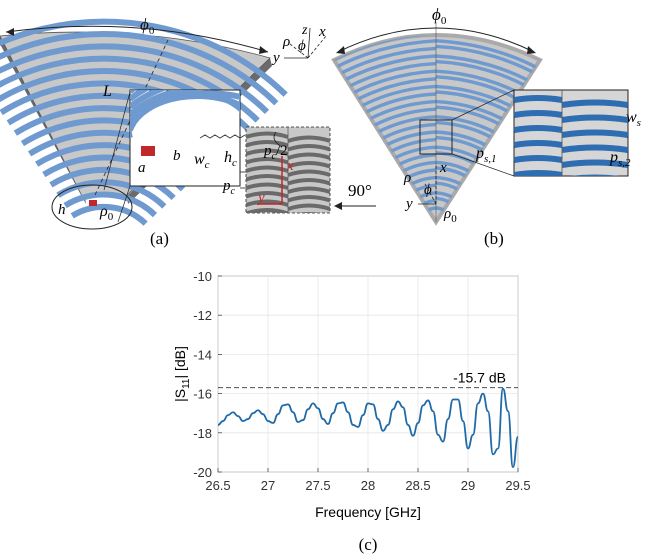 The height and width of the screenshot is (557, 654). Describe the element at coordinates (142, 168) in the screenshot. I see `a-label: a` at that location.